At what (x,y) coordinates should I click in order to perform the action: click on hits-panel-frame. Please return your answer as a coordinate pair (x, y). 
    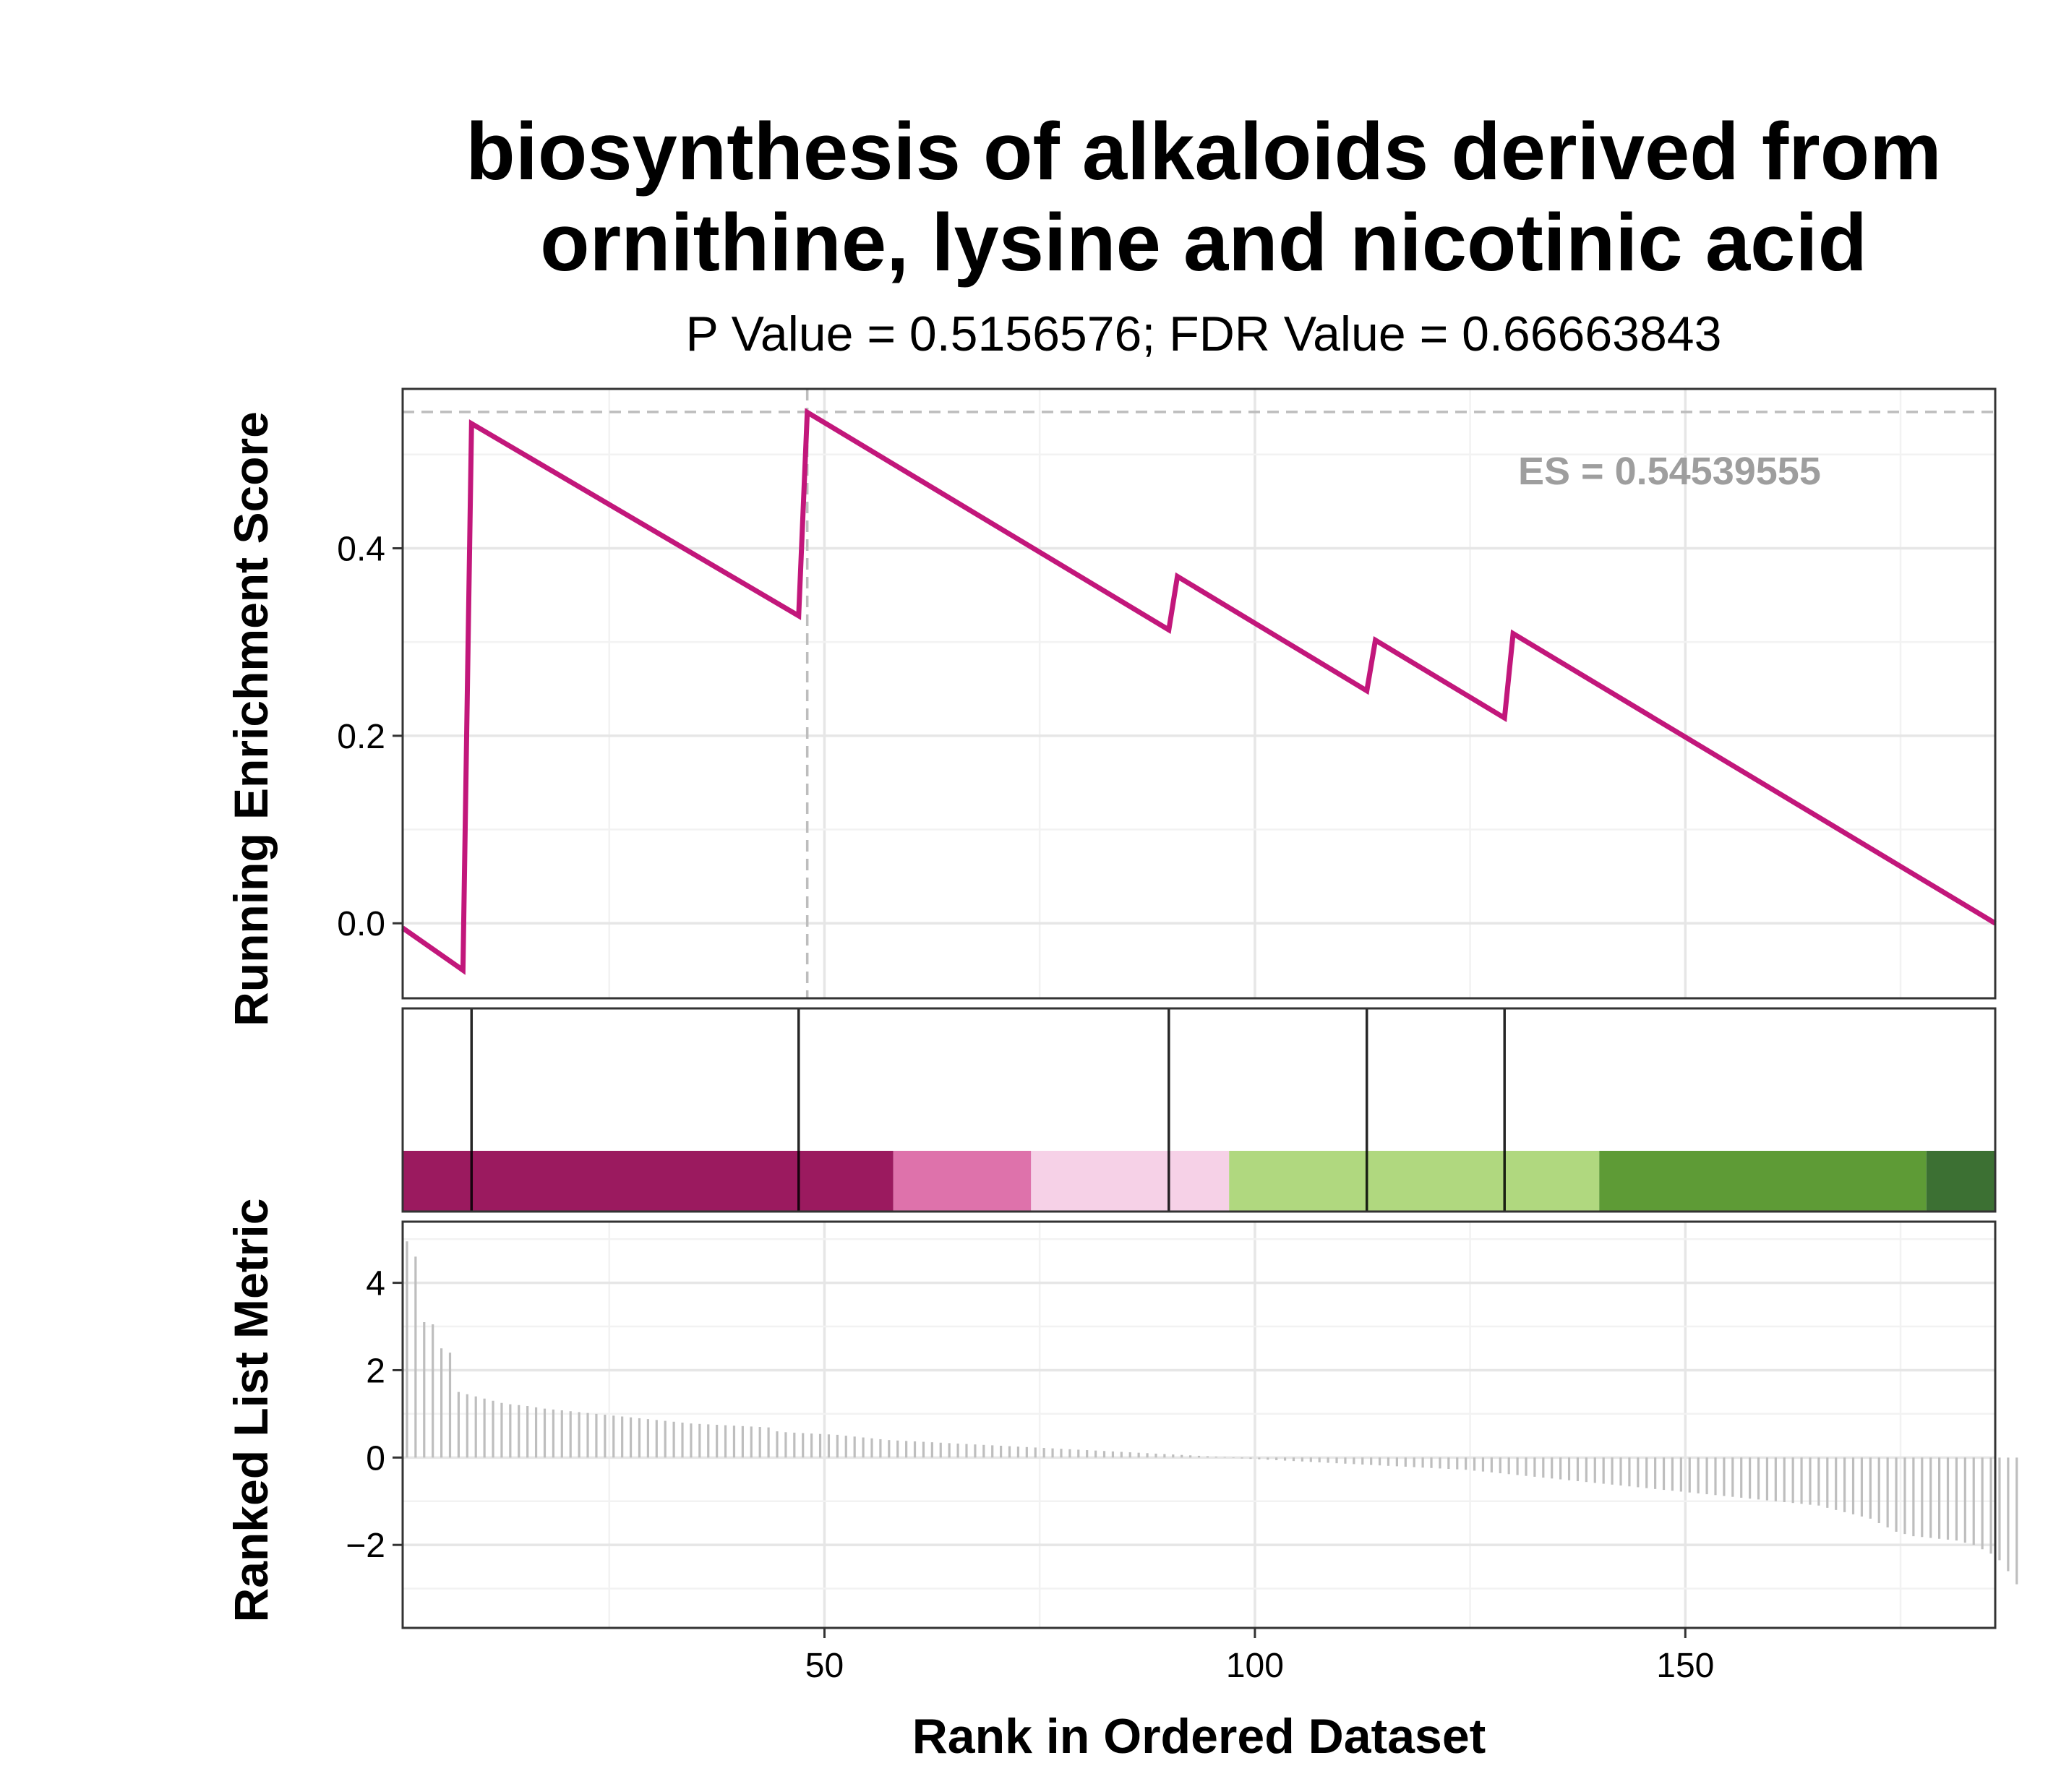
    Looking at the image, I should click on (1199, 1110).